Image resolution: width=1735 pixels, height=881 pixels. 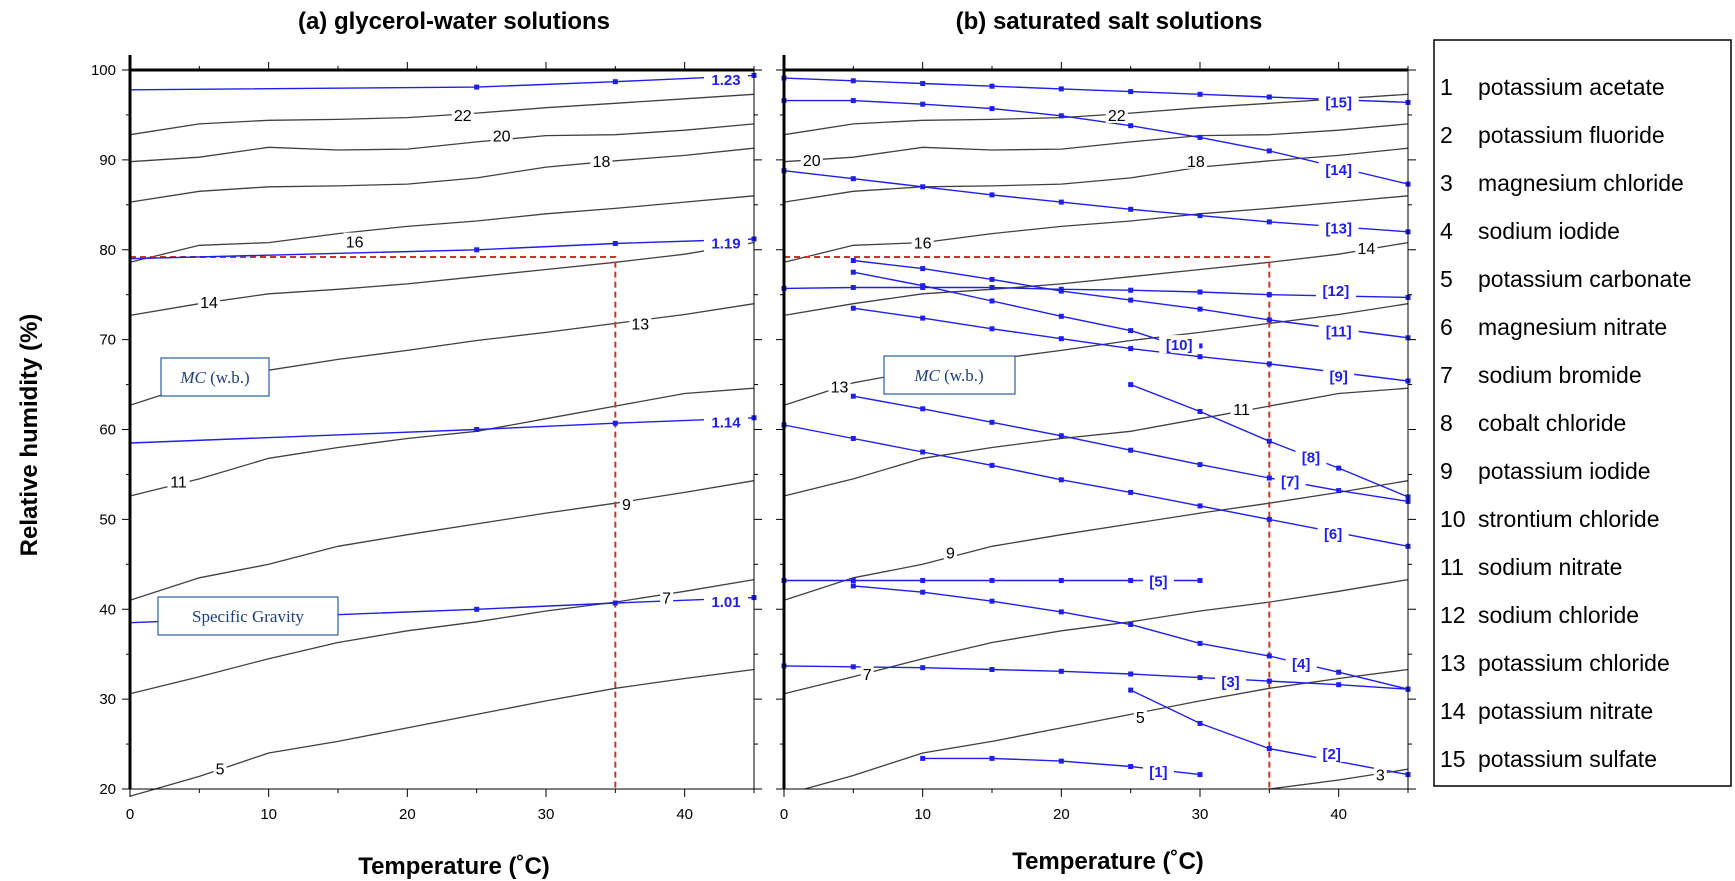 I want to click on x-tick-label: 0, so click(x=130, y=814).